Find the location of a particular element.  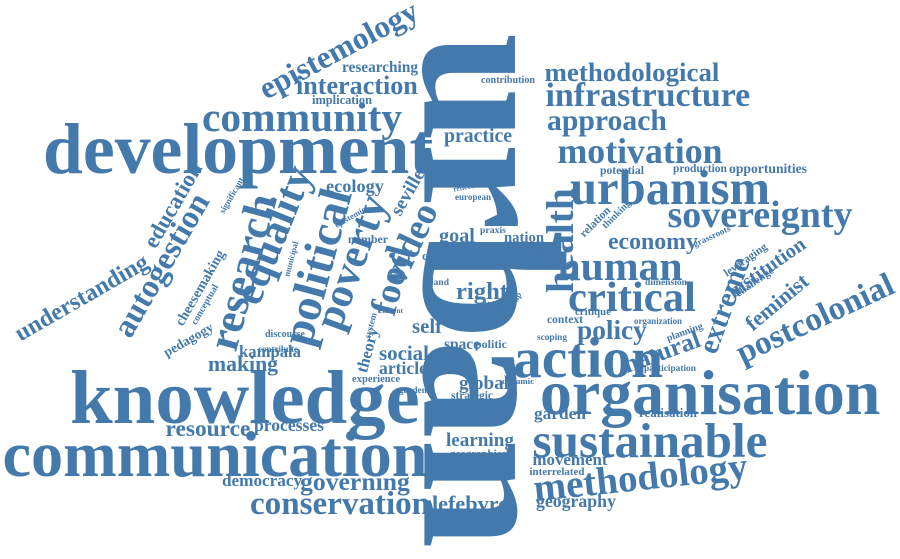

word-critique: critique is located at coordinates (593, 311).